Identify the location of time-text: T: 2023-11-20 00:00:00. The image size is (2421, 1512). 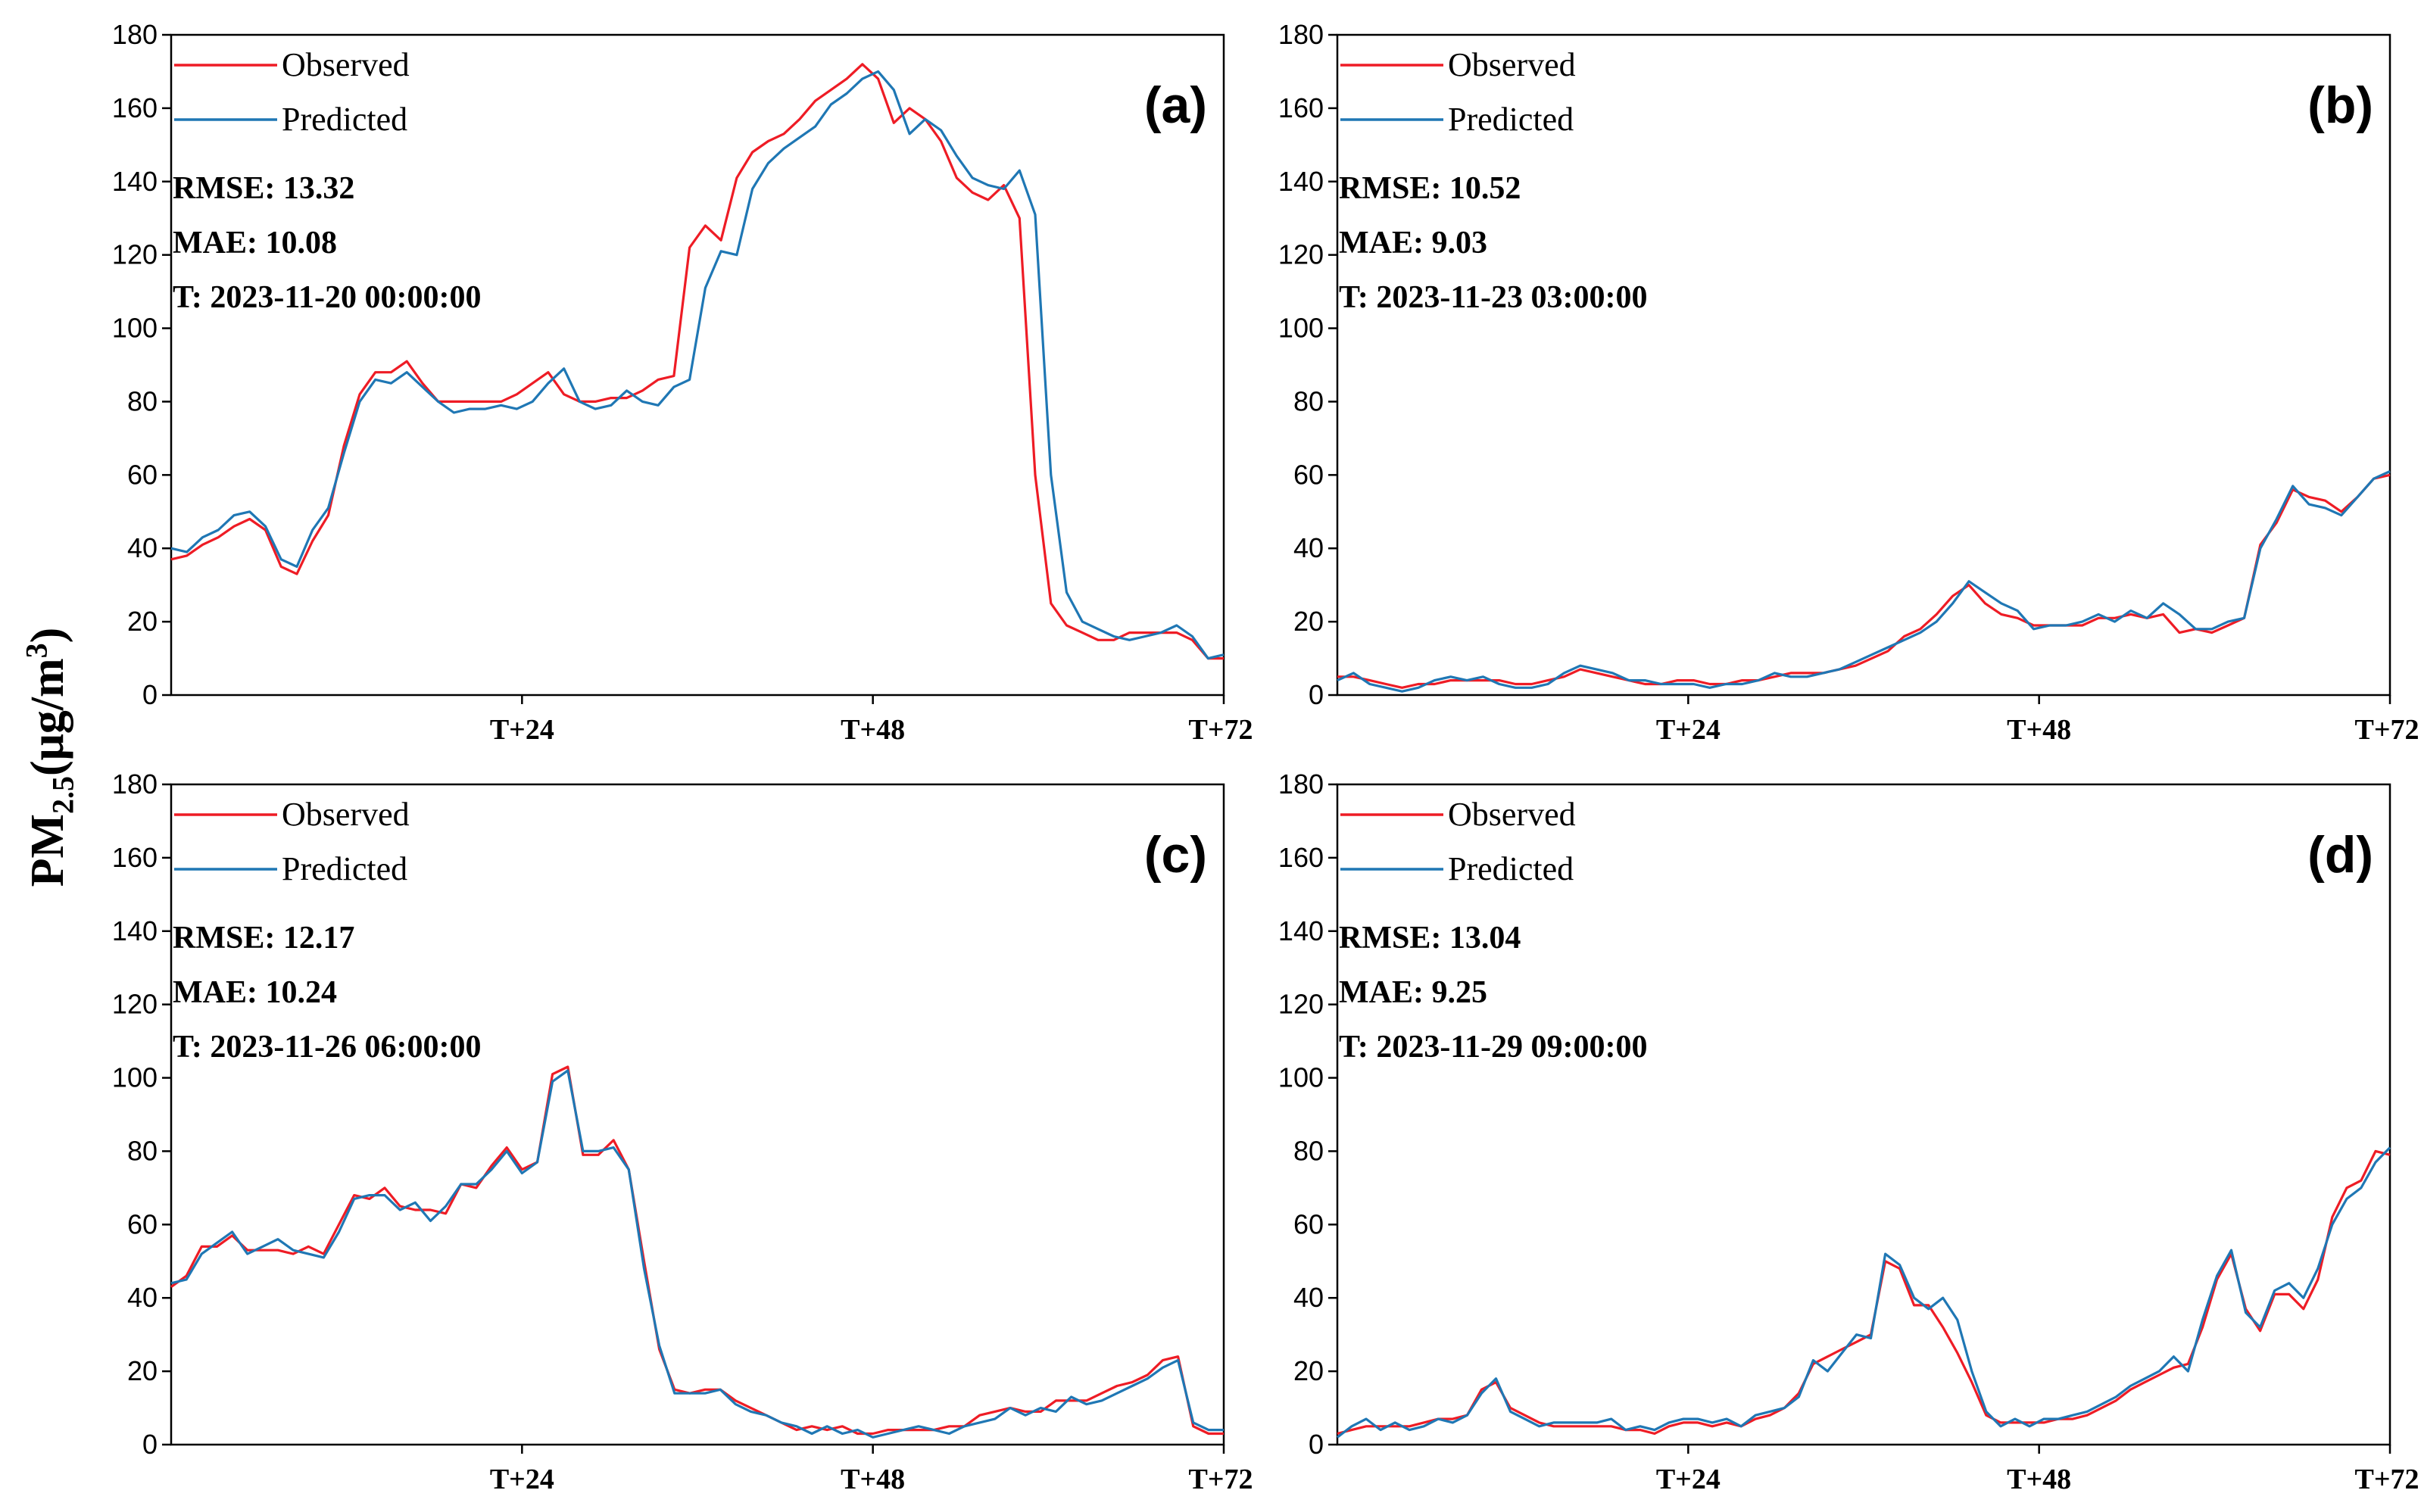
(327, 297).